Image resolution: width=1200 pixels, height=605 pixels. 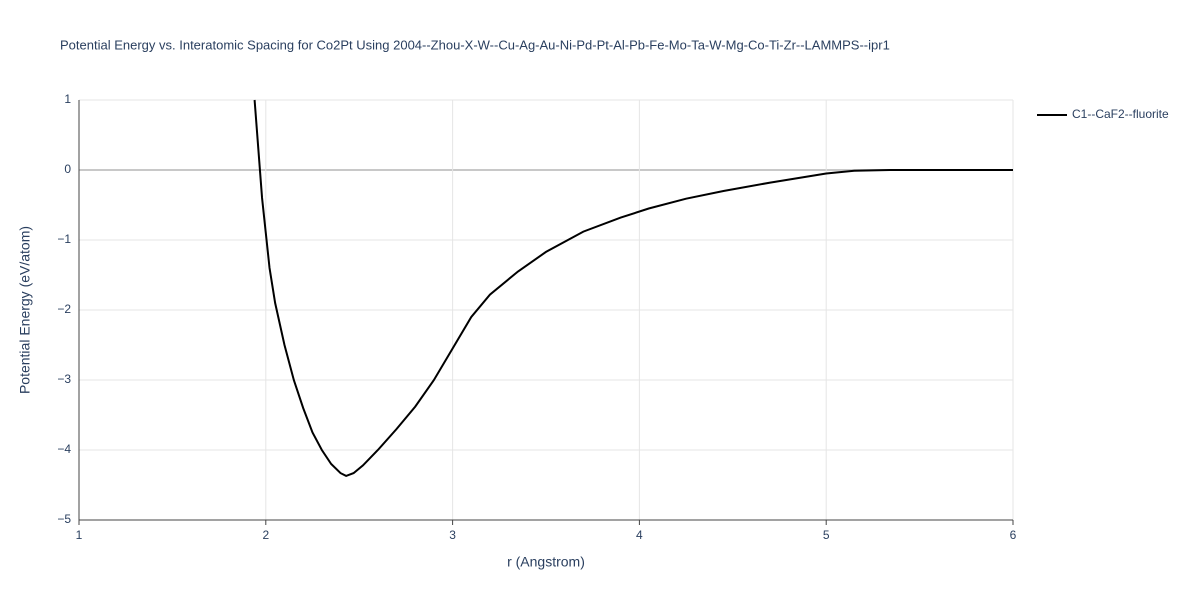 I want to click on x-tick-label: 2, so click(x=265, y=535).